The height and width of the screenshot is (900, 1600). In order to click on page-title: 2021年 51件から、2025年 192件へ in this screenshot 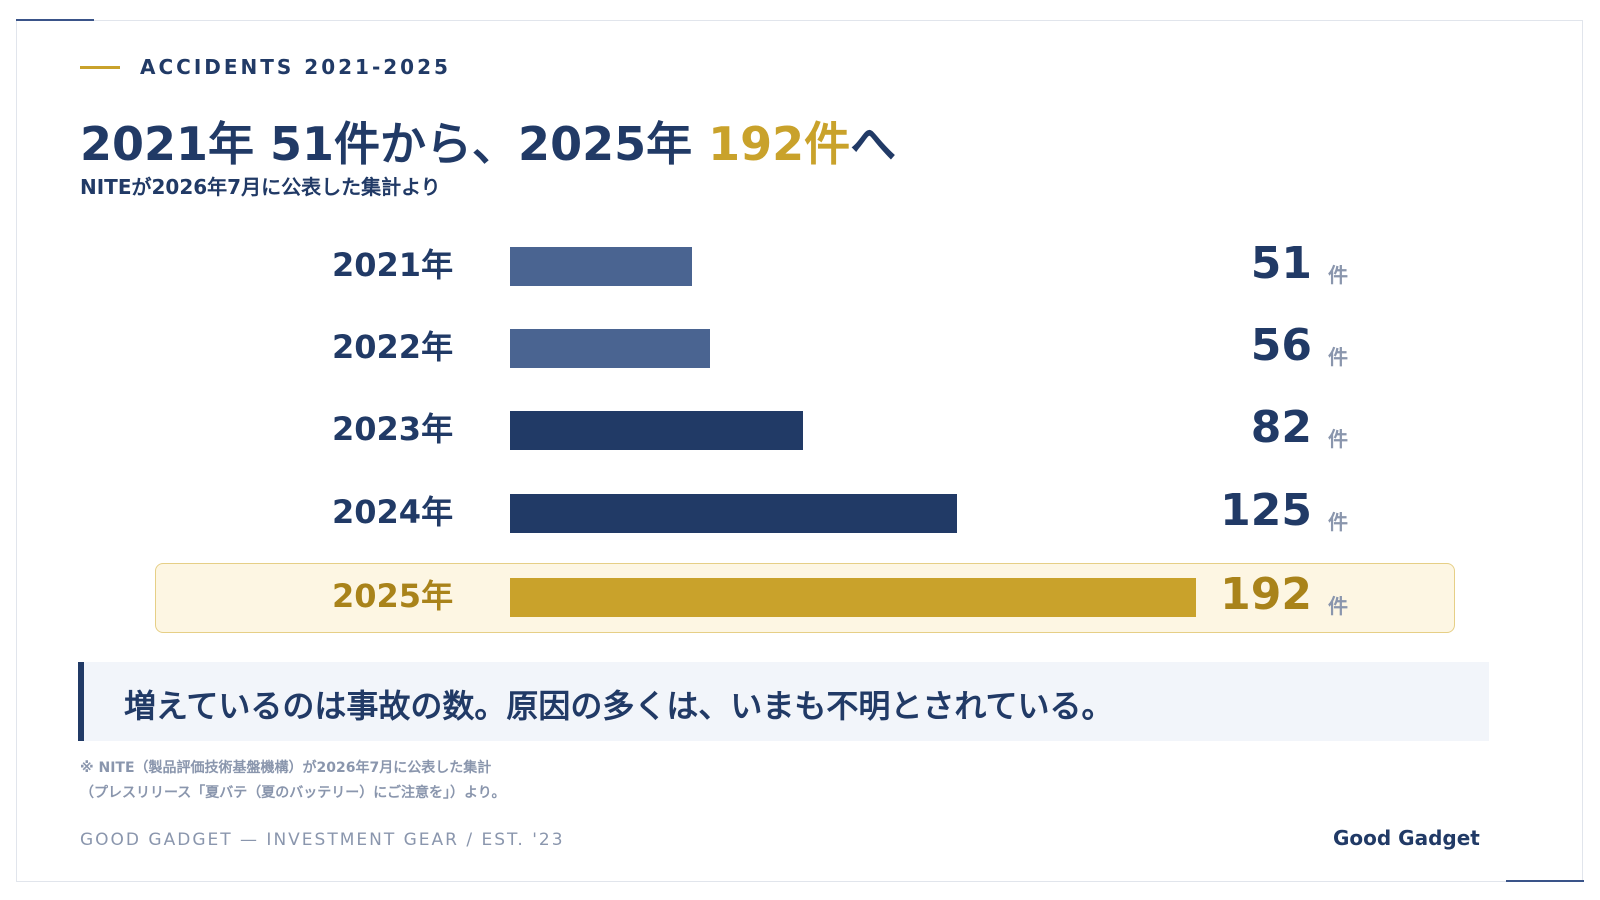, I will do `click(488, 141)`.